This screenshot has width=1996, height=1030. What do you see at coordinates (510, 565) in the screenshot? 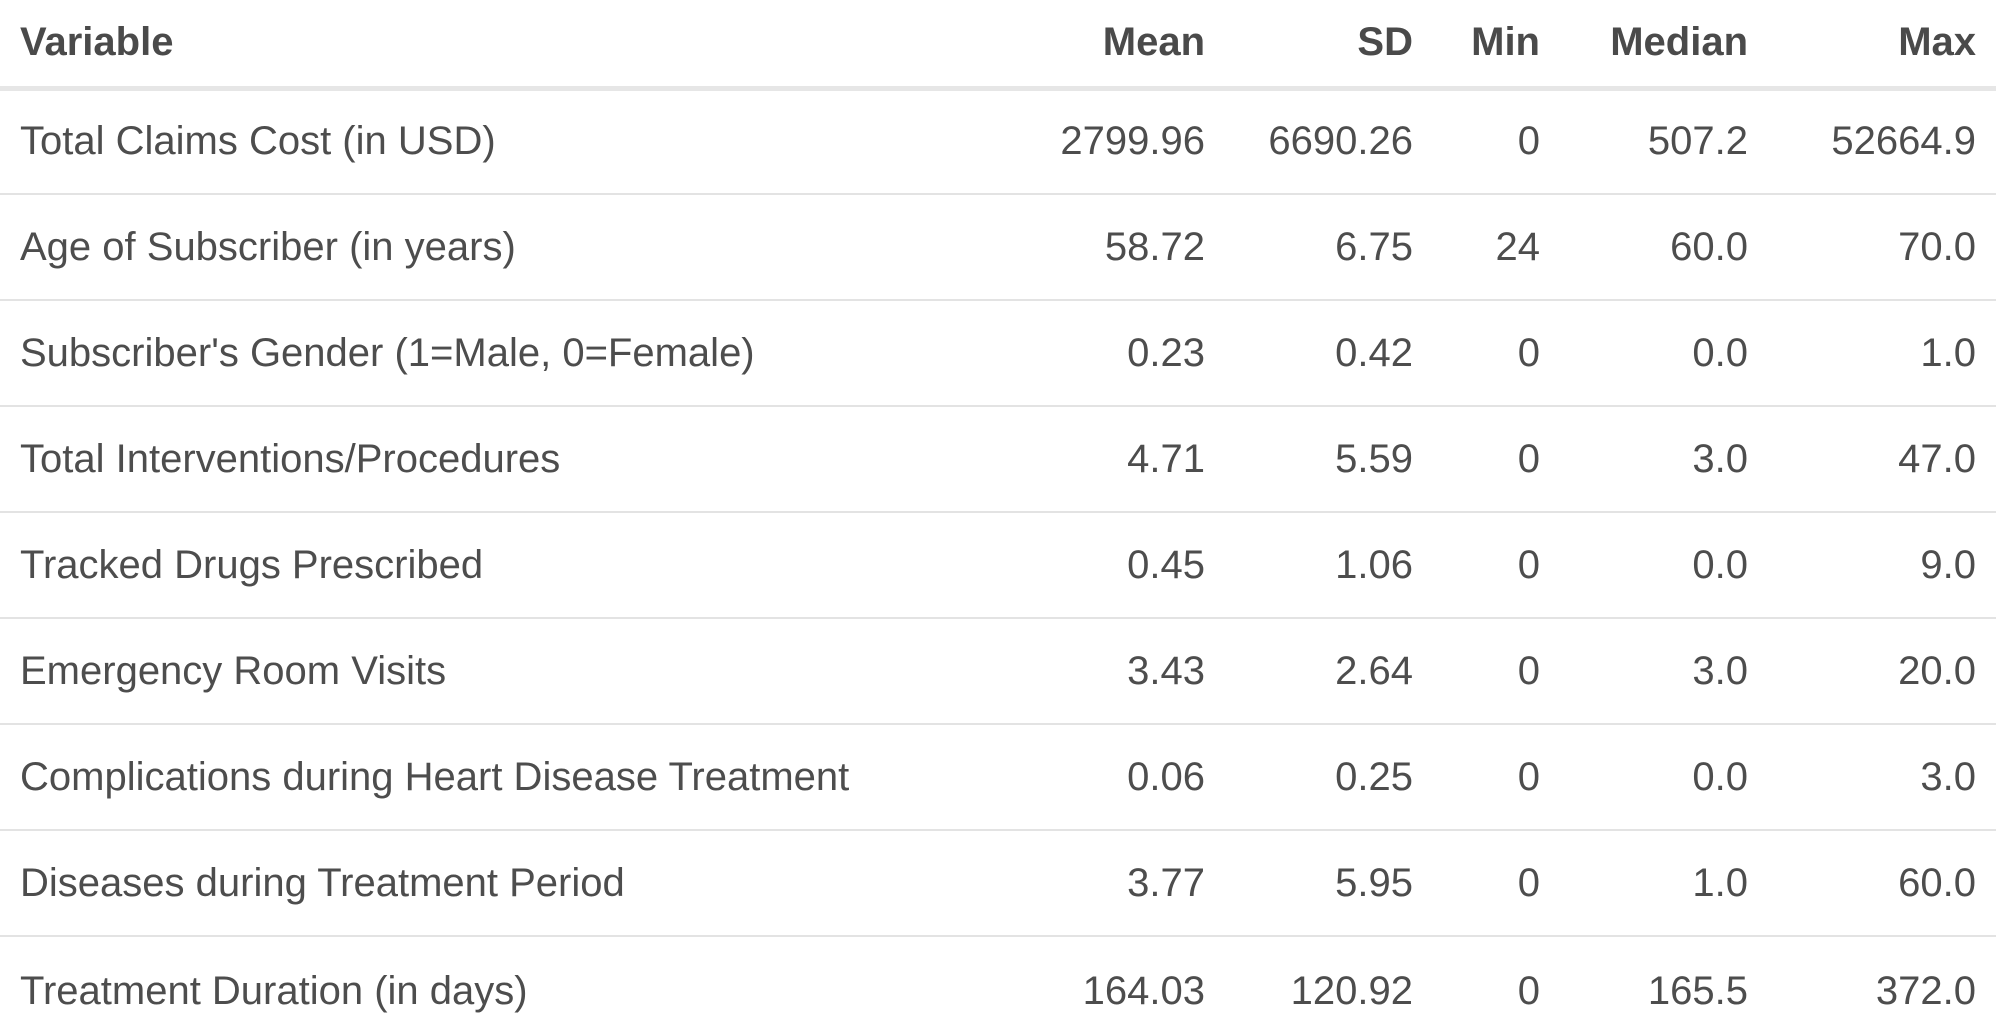
I see `cell-variable: Tracked Drugs Prescribed` at bounding box center [510, 565].